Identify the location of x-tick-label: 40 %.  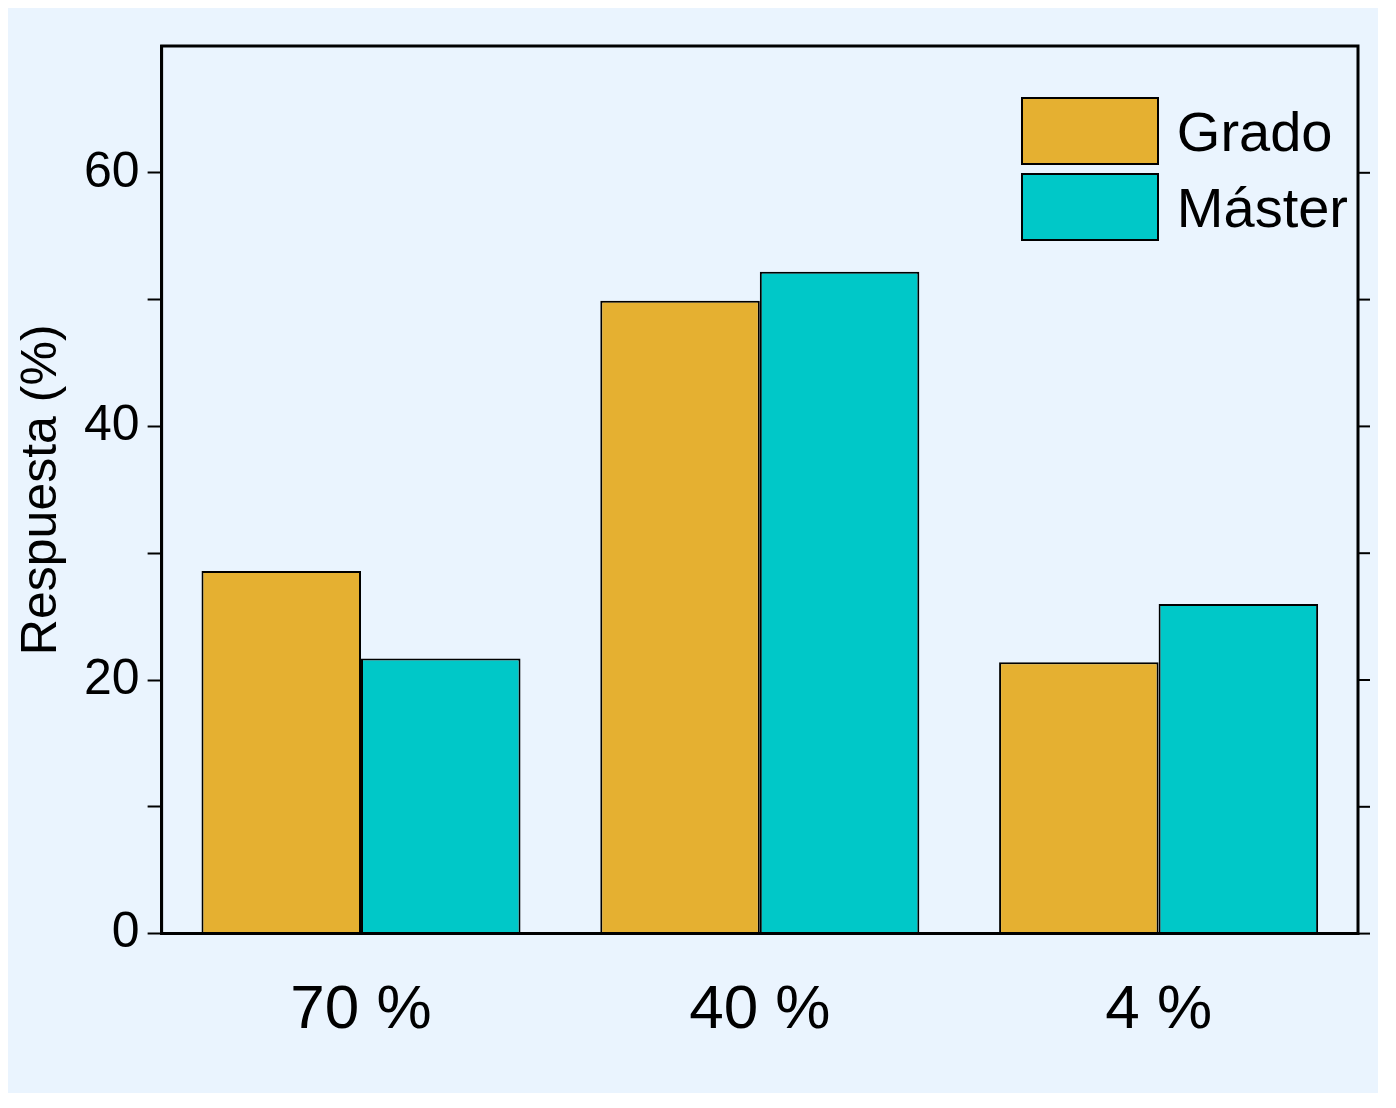
(760, 1006).